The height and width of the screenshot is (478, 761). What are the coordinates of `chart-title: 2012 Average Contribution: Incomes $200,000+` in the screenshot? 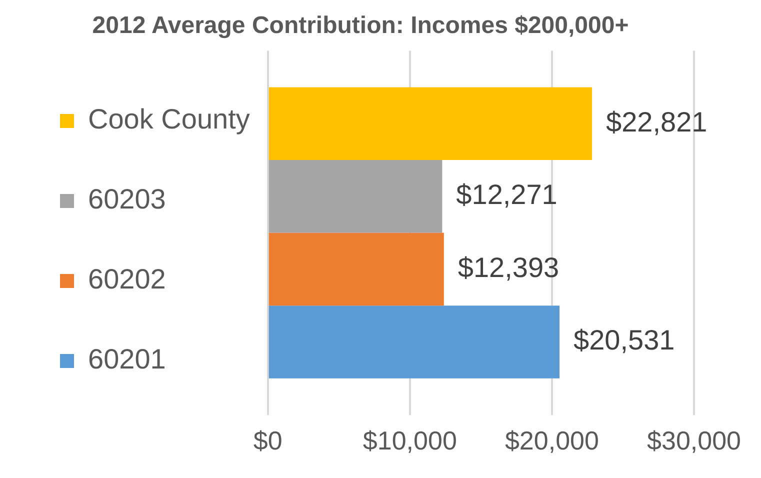 It's located at (360, 26).